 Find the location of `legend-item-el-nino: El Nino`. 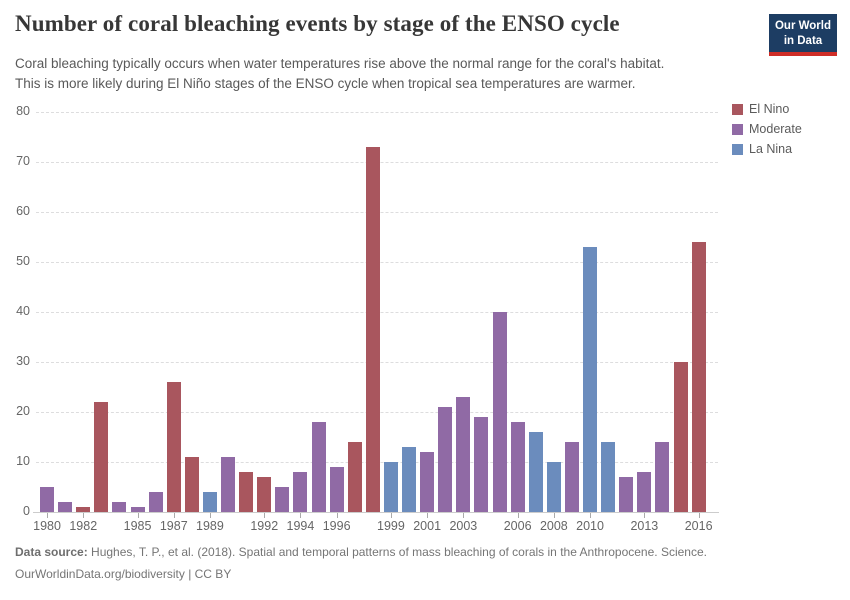

legend-item-el-nino: El Nino is located at coordinates (767, 109).